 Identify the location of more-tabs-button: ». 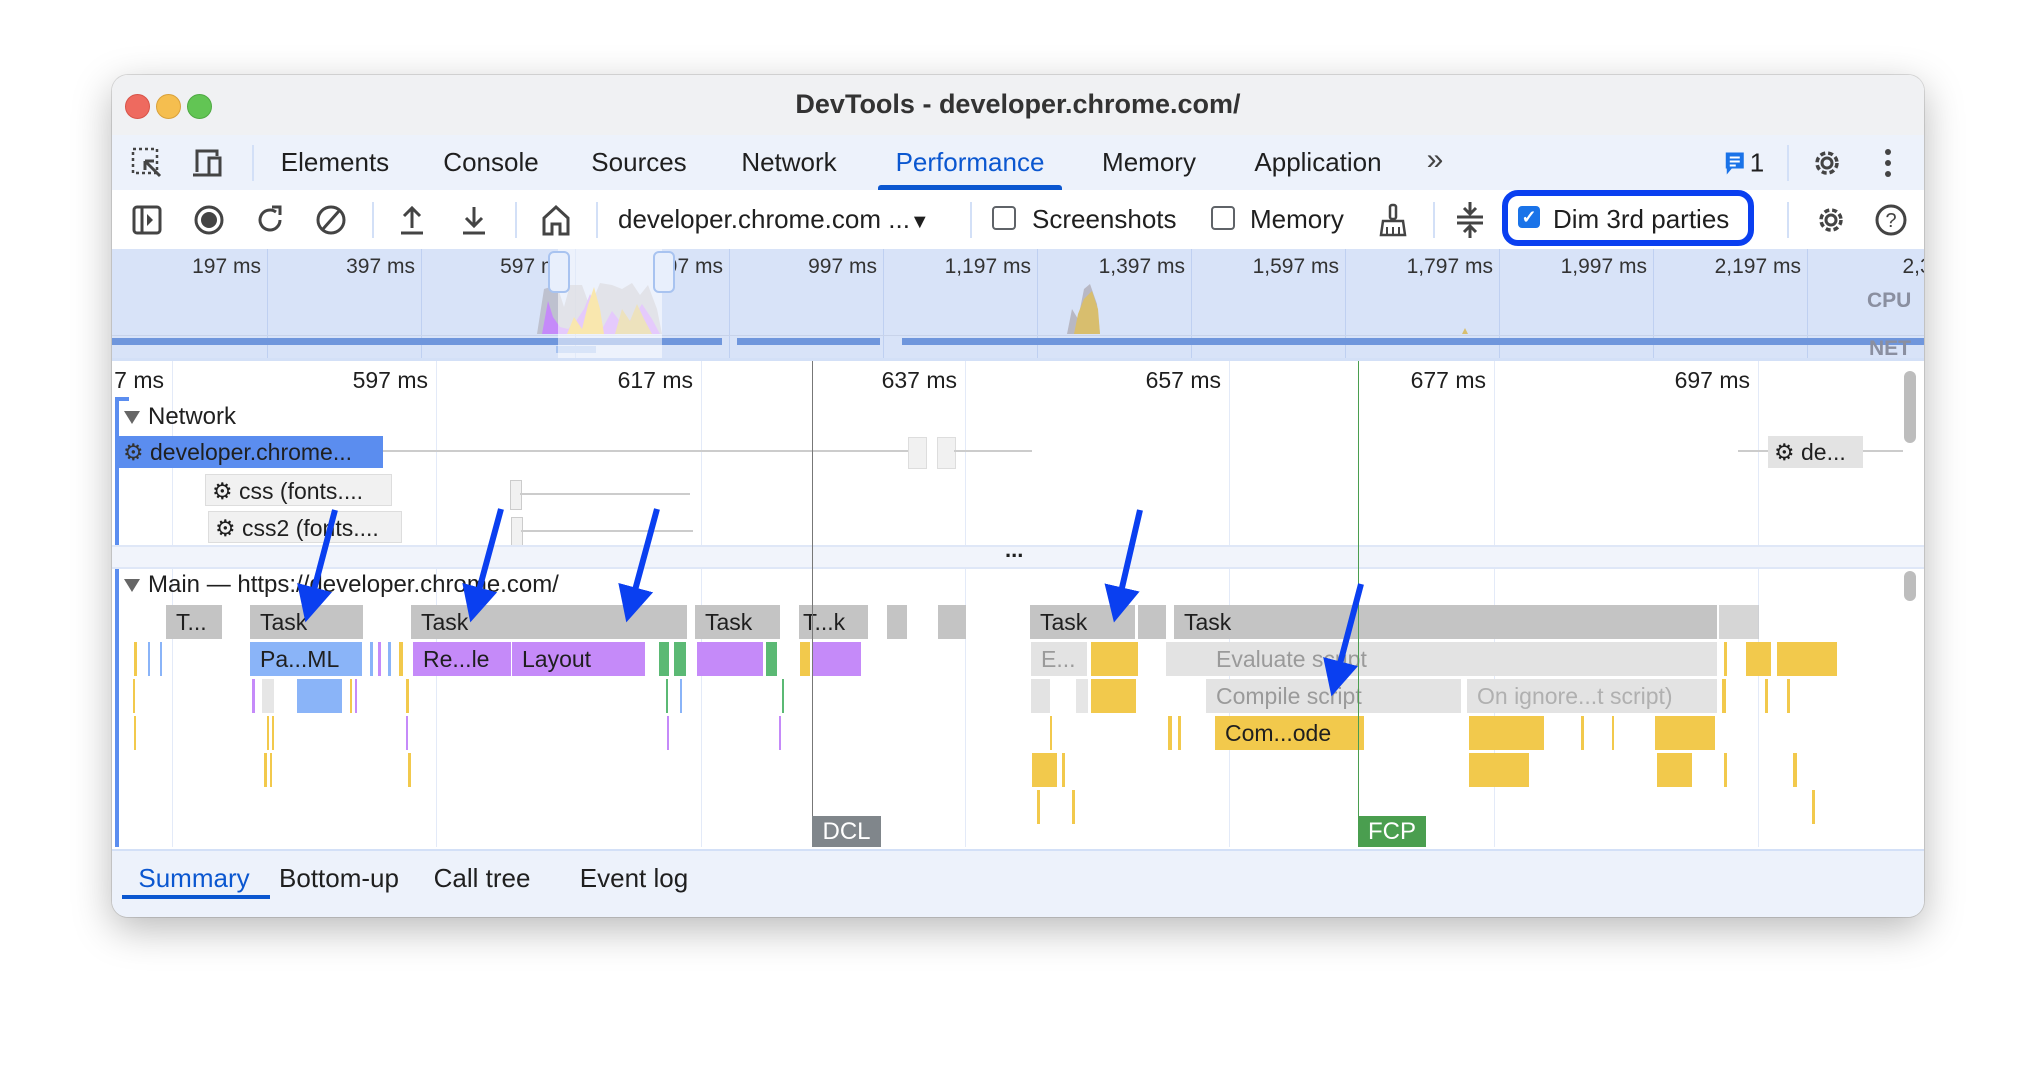
(1435, 159).